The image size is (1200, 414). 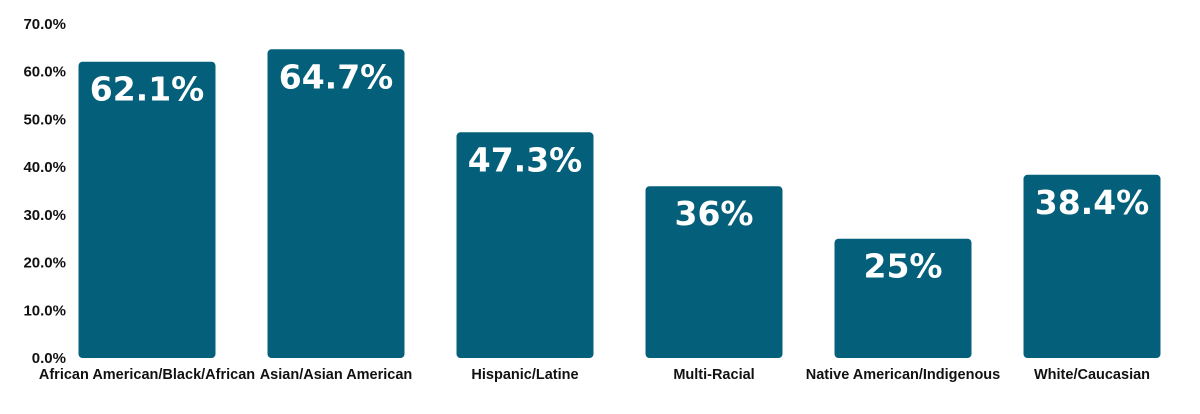 I want to click on y-tick-label: 70.0%, so click(x=44, y=24).